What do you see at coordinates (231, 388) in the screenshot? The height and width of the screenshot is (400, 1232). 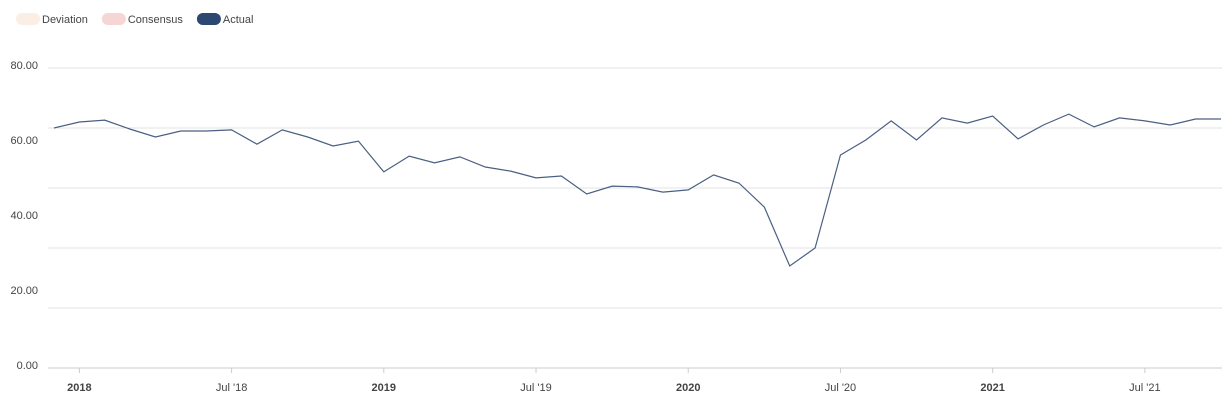 I see `x-tick-label: Jul '18` at bounding box center [231, 388].